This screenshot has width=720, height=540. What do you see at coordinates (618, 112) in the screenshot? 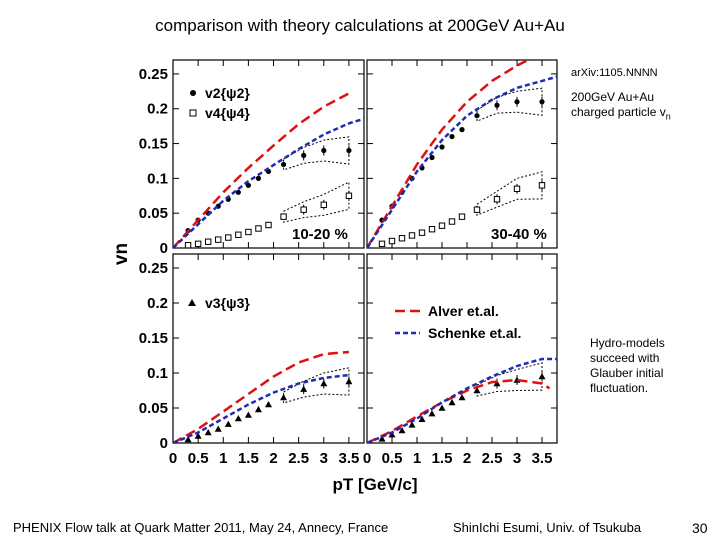
I see `particle-label-text: charged particle v` at bounding box center [618, 112].